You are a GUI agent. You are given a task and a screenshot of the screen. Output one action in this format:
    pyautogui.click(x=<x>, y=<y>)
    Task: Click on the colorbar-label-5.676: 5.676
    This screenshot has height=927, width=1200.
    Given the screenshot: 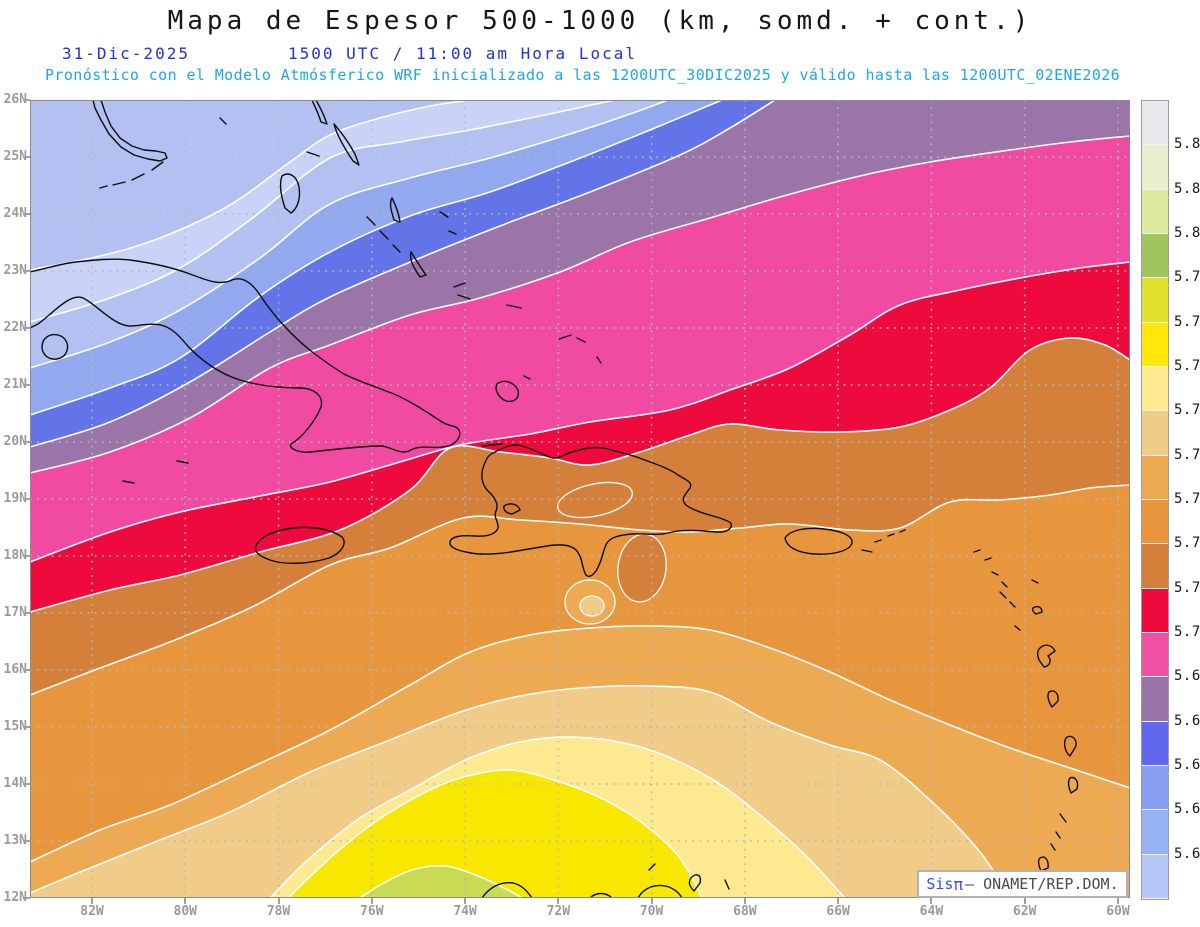 What is the action you would take?
    pyautogui.click(x=1187, y=720)
    